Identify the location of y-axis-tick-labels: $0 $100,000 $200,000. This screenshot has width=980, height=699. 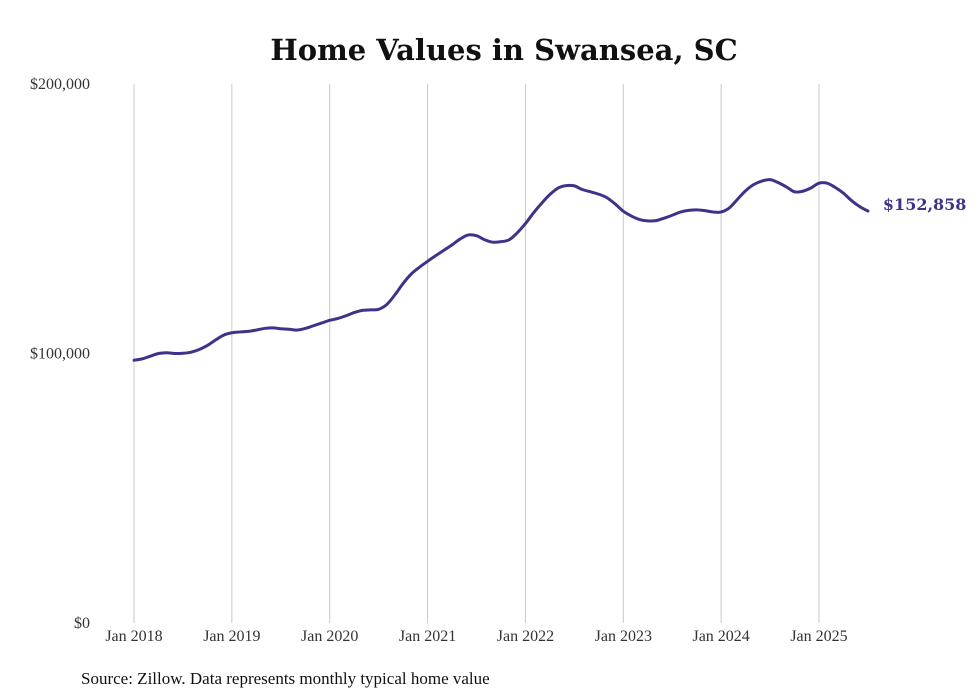
(60, 354).